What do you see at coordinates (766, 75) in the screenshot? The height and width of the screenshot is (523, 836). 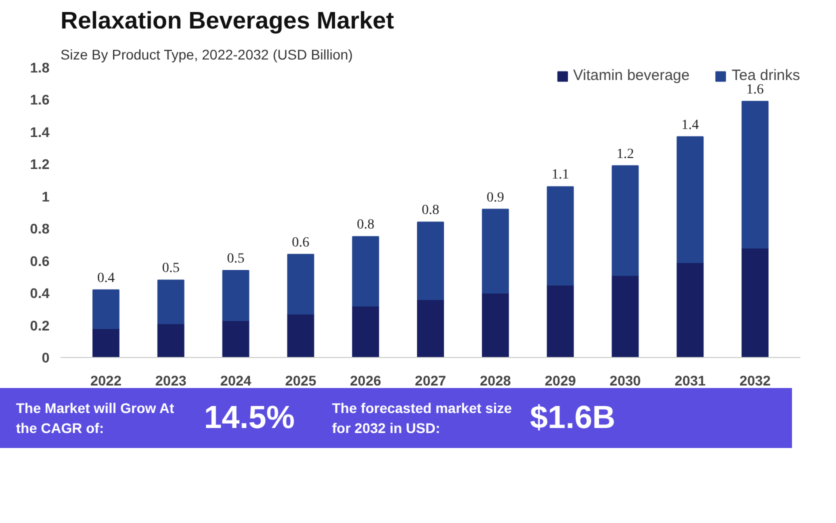 I see `legend-label: Tea drinks` at bounding box center [766, 75].